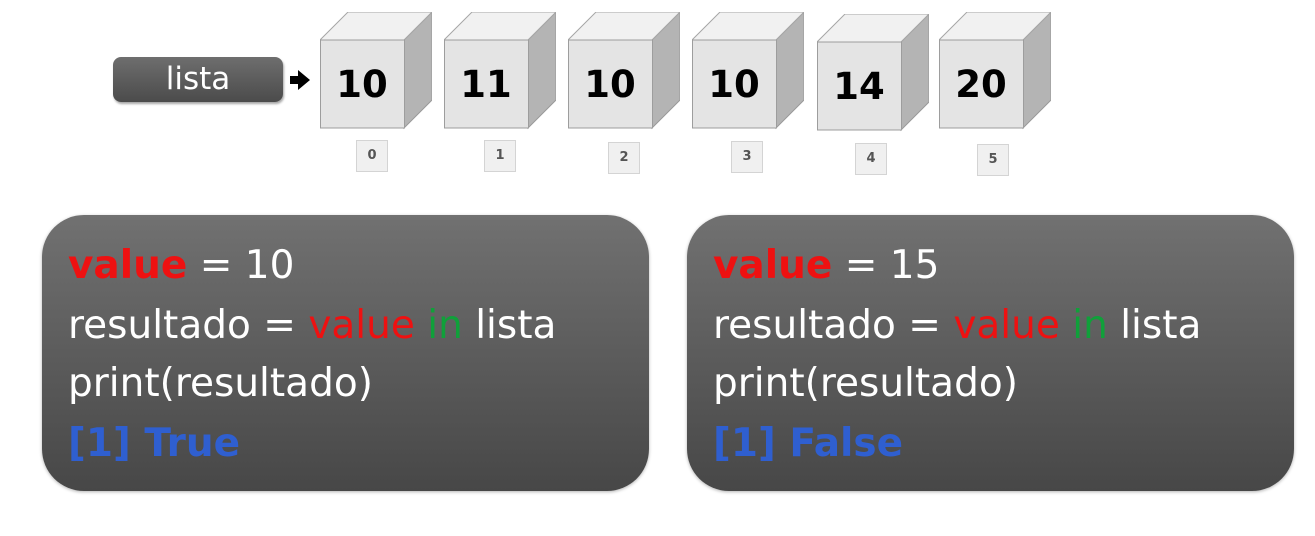 The image size is (1315, 536). I want to click on element-value: 20, so click(981, 84).